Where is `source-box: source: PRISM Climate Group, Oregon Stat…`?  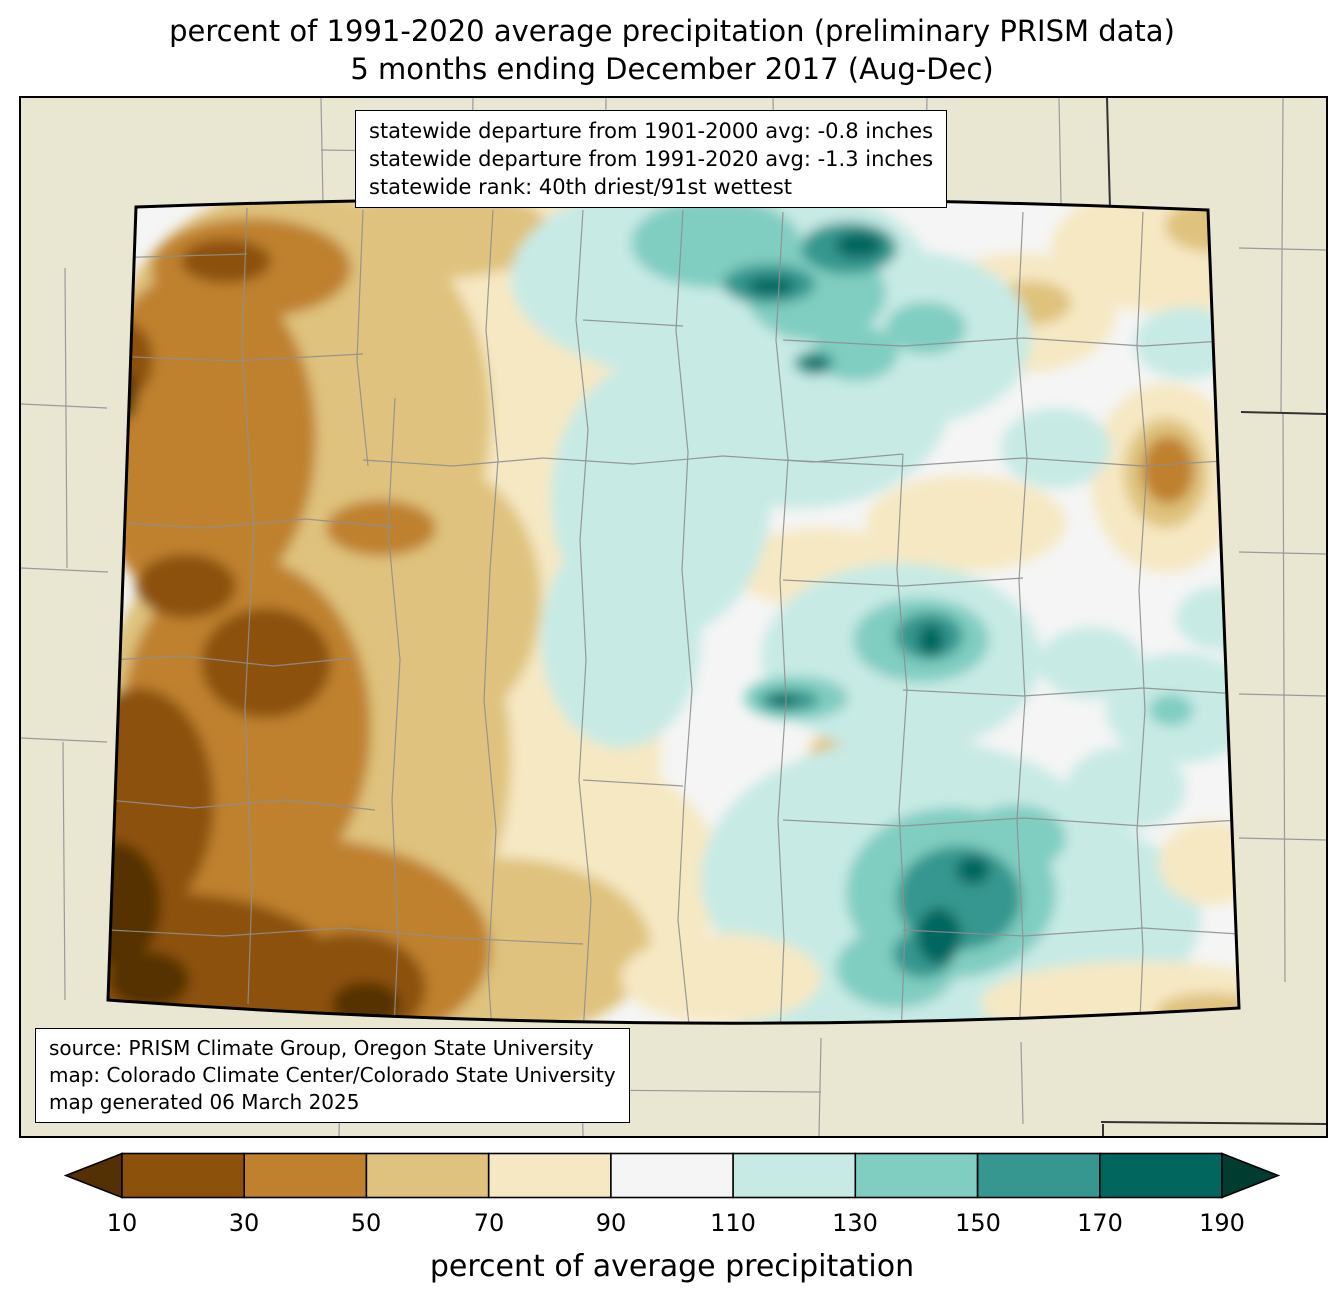
source-box: source: PRISM Climate Group, Oregon Stat… is located at coordinates (332, 1075).